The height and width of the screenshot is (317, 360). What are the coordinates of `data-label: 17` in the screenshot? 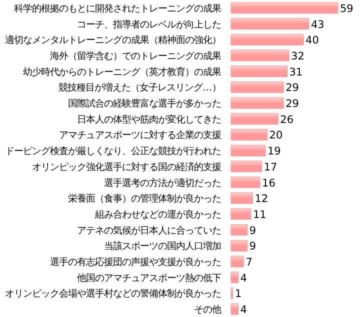 It's located at (271, 167).